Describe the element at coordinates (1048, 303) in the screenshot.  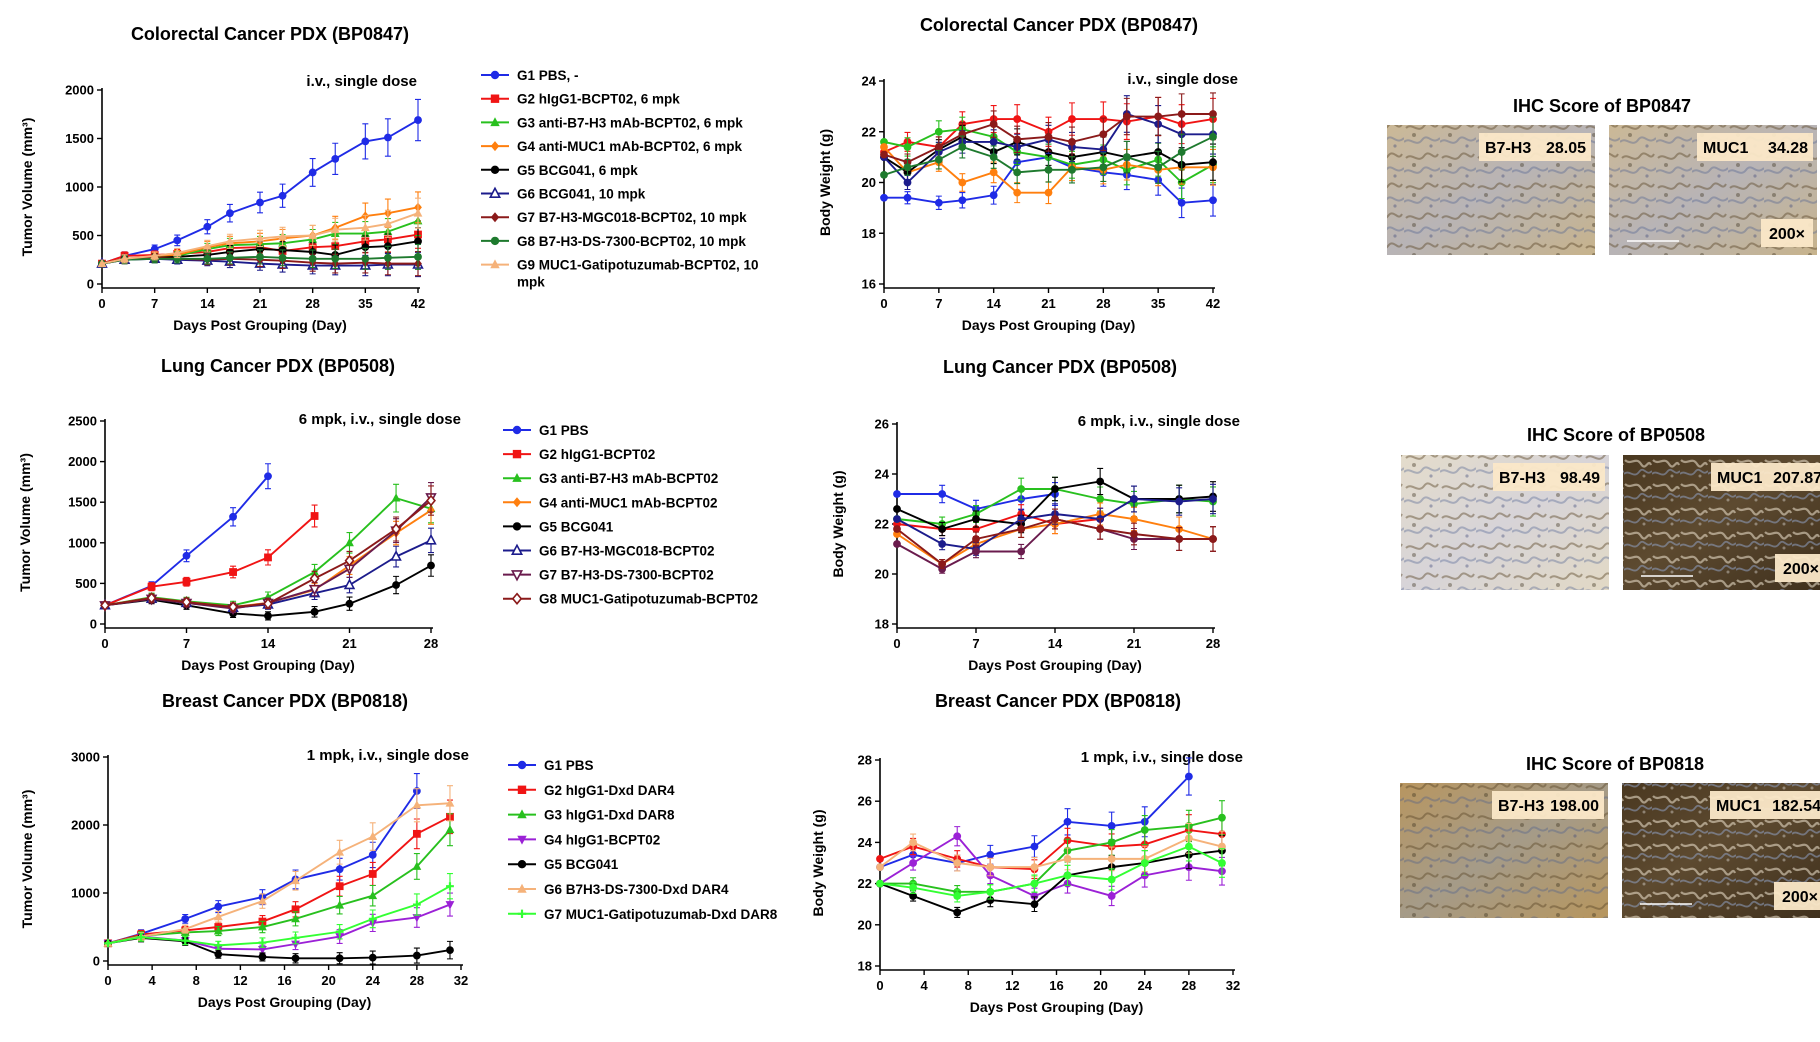
I see `x-tick-label: 21` at that location.